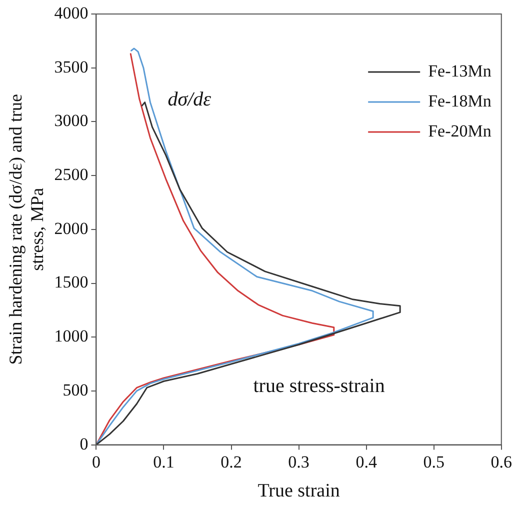 The height and width of the screenshot is (511, 515). What do you see at coordinates (71, 66) in the screenshot?
I see `y-tick-label: 3500` at bounding box center [71, 66].